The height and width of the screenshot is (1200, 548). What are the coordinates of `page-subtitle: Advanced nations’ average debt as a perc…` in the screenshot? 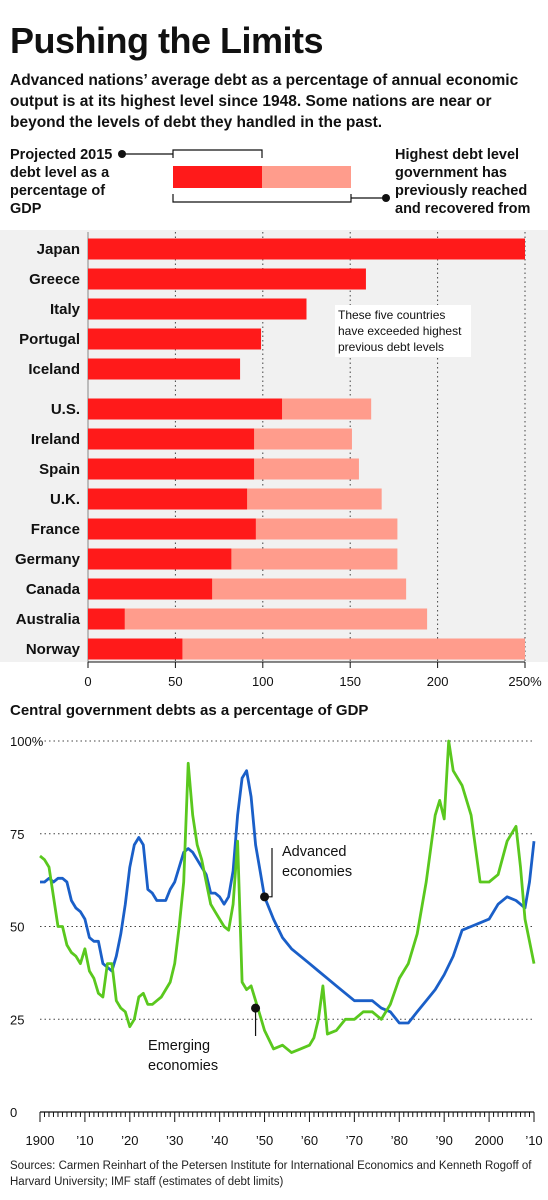 It's located at (264, 101).